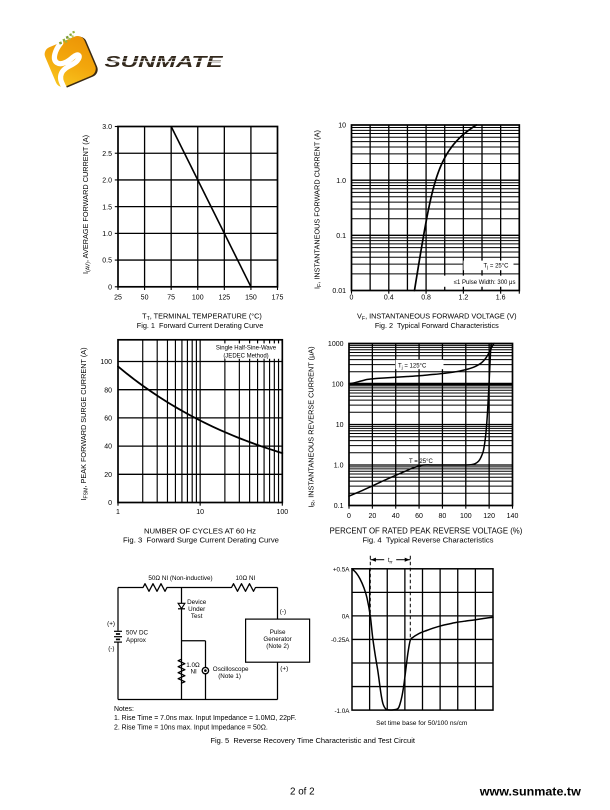  Describe the element at coordinates (145, 298) in the screenshot. I see `svg-text: 50` at that location.